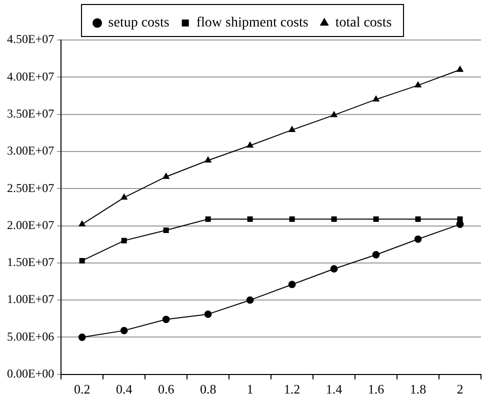  I want to click on y-tick-label: 3.50E+07, so click(30, 113).